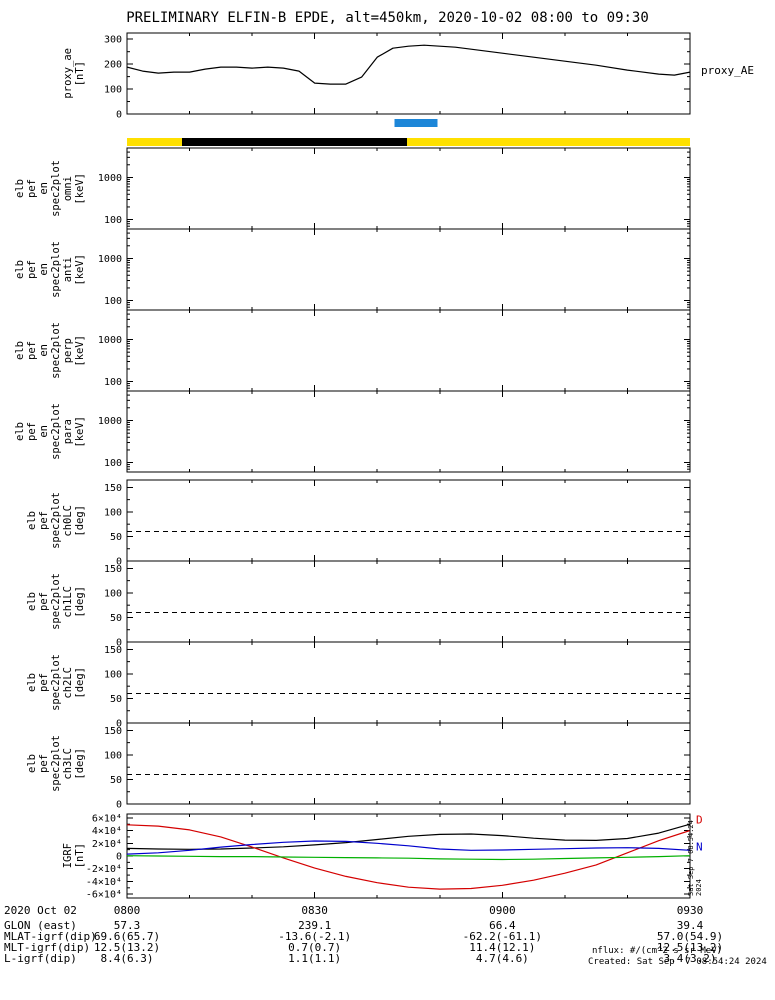 The image size is (775, 1000). What do you see at coordinates (699, 820) in the screenshot?
I see `series-label-D: D` at bounding box center [699, 820].